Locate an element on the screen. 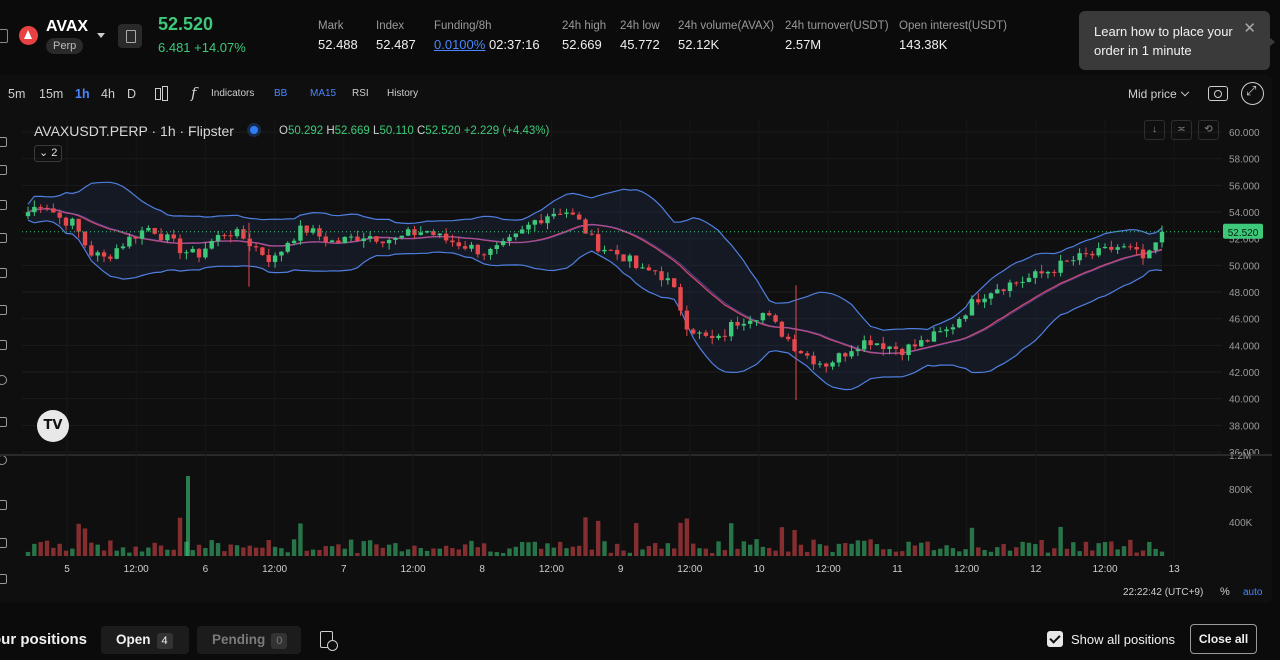 This screenshot has width=1280, height=660. percent-scale-toggle: % is located at coordinates (1225, 592).